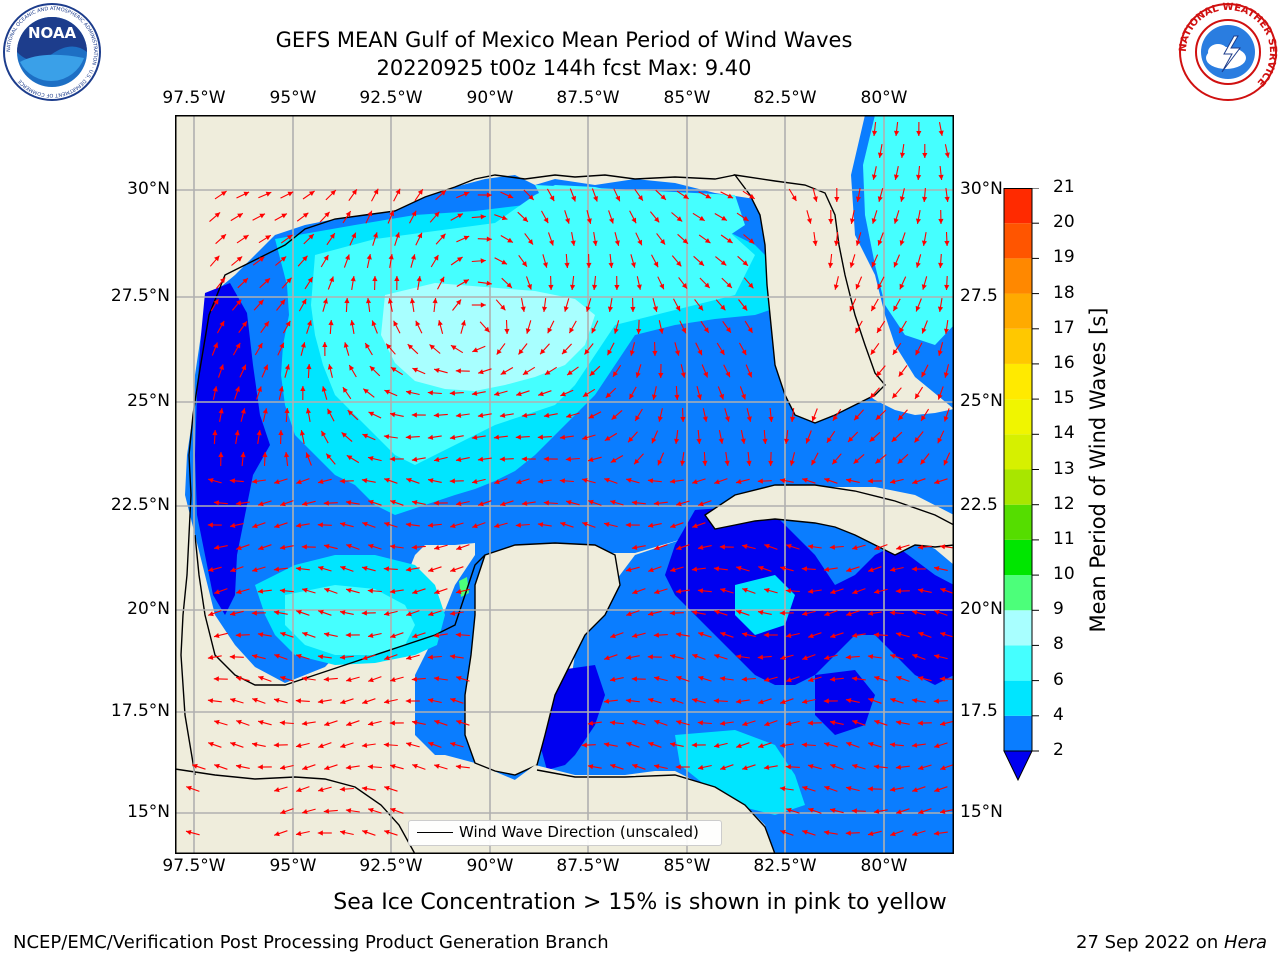  Describe the element at coordinates (1245, 942) in the screenshot. I see `footer-machine: Hera` at that location.